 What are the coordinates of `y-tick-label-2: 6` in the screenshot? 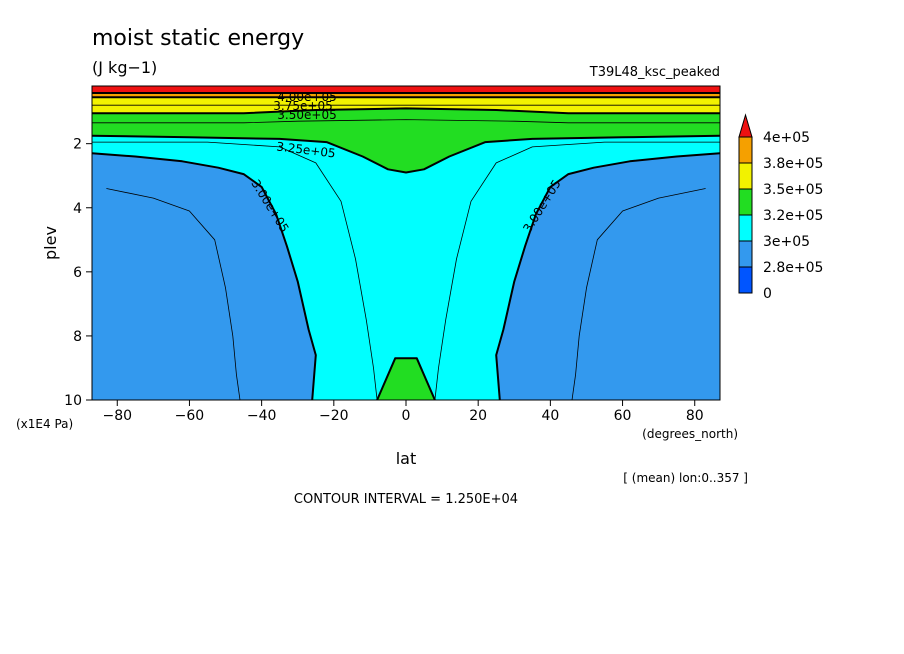 It's located at (77, 273).